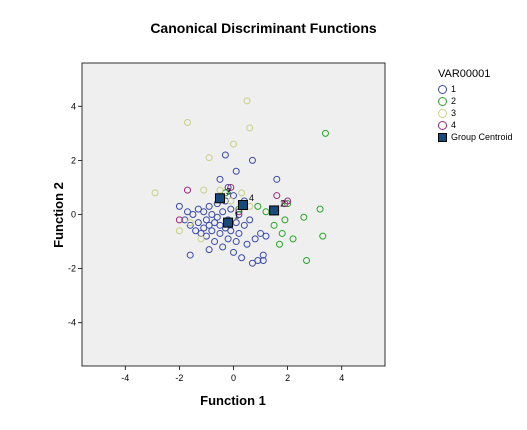  Describe the element at coordinates (454, 113) in the screenshot. I see `legend-label-3: 3` at that location.